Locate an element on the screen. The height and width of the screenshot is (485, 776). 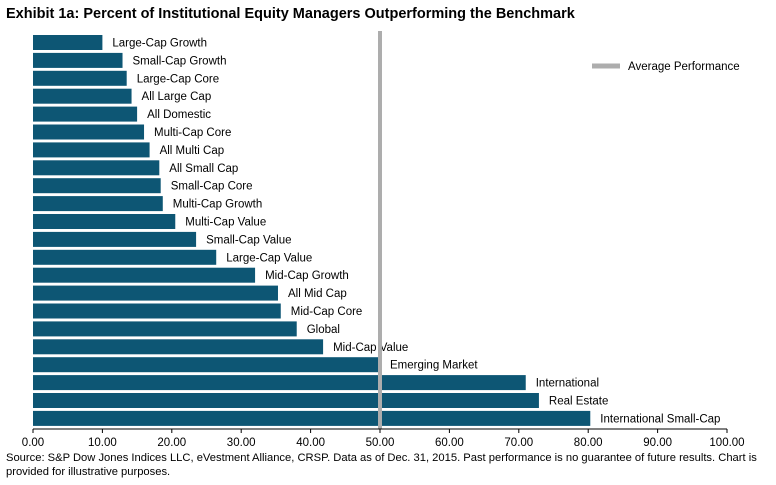
bar-label: Small-Cap Value is located at coordinates (248, 240).